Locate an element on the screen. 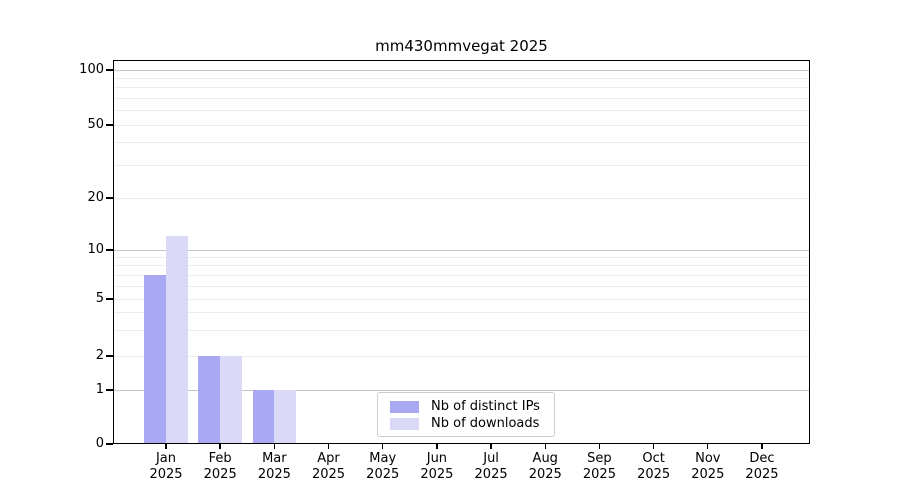 This screenshot has width=900, height=500. y-tick-label: 100 is located at coordinates (91, 69).